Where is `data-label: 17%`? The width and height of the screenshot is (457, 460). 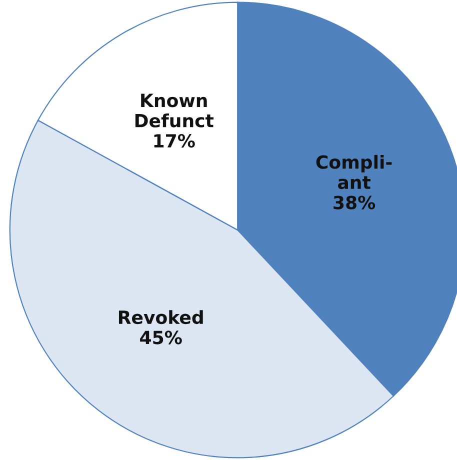
data-label: 17% is located at coordinates (174, 141).